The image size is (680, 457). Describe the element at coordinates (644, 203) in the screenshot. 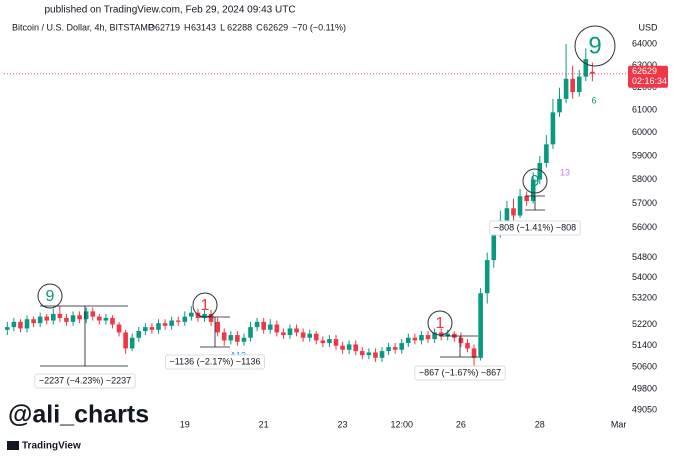

I see `y-tick-label: 57000` at that location.